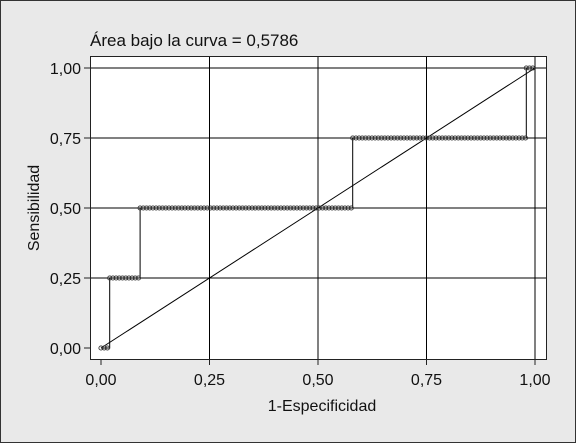 The height and width of the screenshot is (448, 576). Describe the element at coordinates (194, 40) in the screenshot. I see `auc-annotation: Área bajo la curva = 0,5786` at that location.